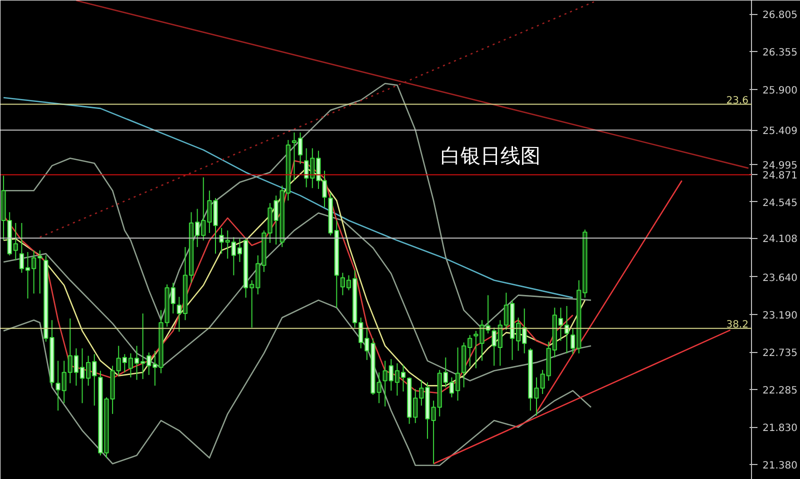 The image size is (800, 479). Describe the element at coordinates (780, 16) in the screenshot. I see `y-tick-label: 26.805` at that location.